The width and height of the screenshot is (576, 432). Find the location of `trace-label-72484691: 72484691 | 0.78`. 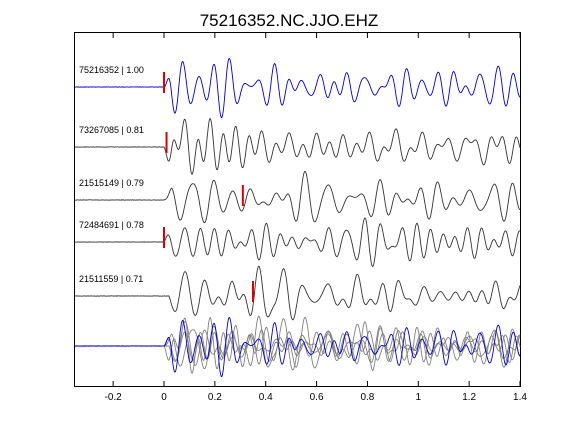

trace-label-72484691: 72484691 | 0.78 is located at coordinates (111, 225).